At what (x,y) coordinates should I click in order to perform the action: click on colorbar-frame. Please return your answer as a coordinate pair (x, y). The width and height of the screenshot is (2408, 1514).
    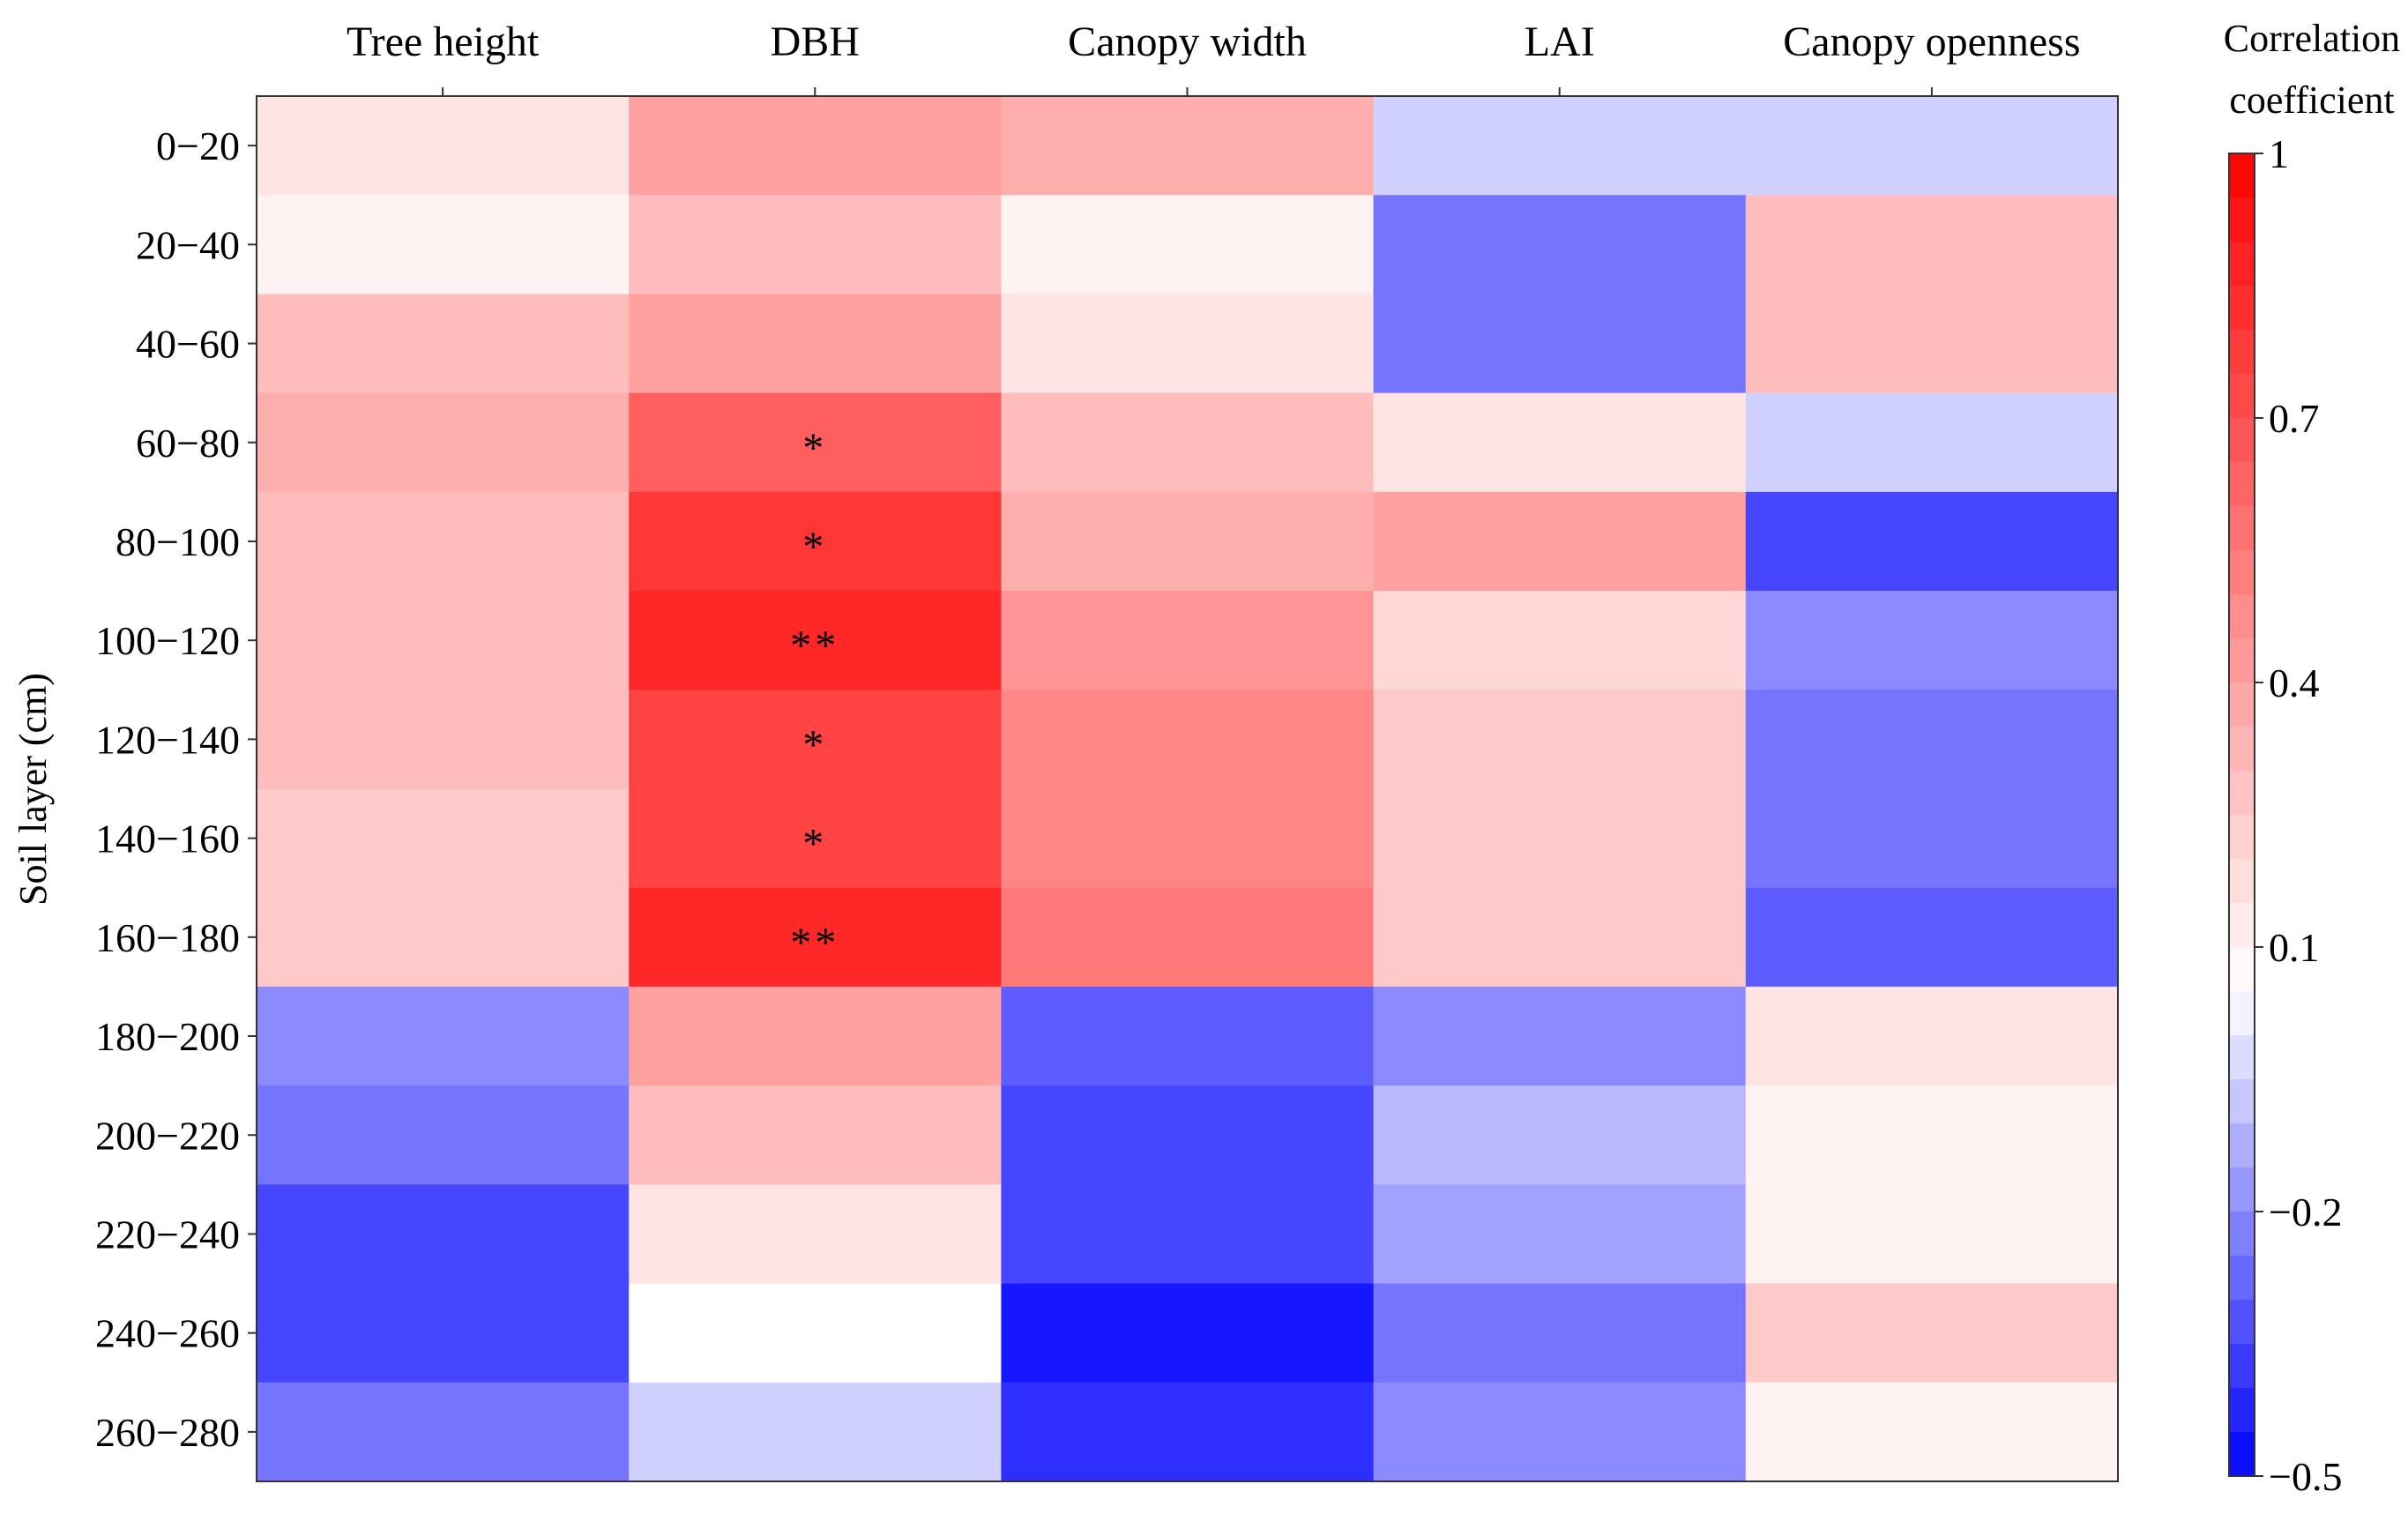
    Looking at the image, I should click on (2241, 815).